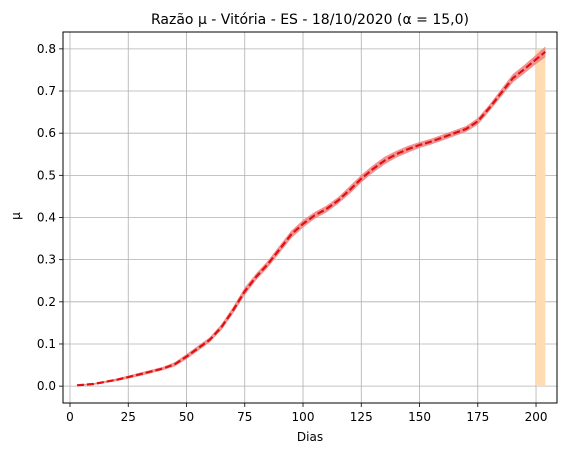  What do you see at coordinates (46, 386) in the screenshot?
I see `y-tick-label: 0.0` at bounding box center [46, 386].